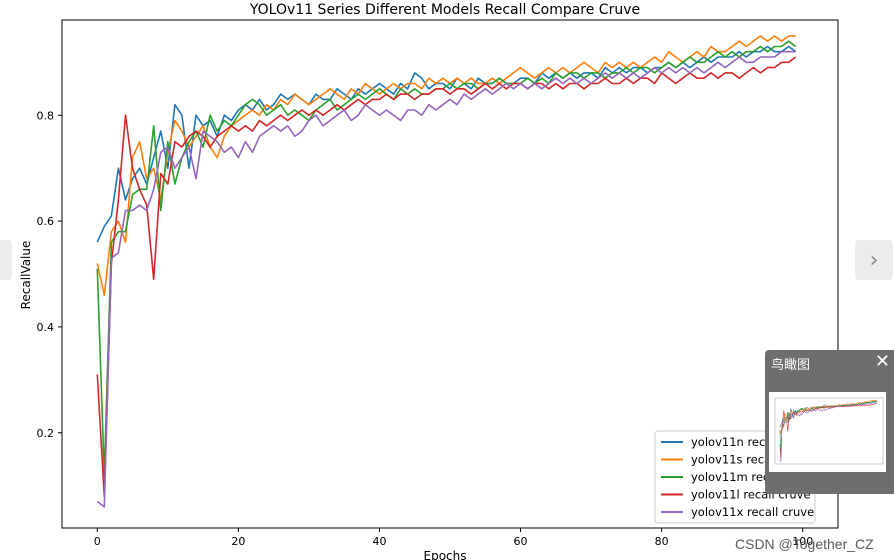 This screenshot has width=894, height=560. I want to click on birdview-panel: 鸟瞰图 ✕, so click(829, 422).